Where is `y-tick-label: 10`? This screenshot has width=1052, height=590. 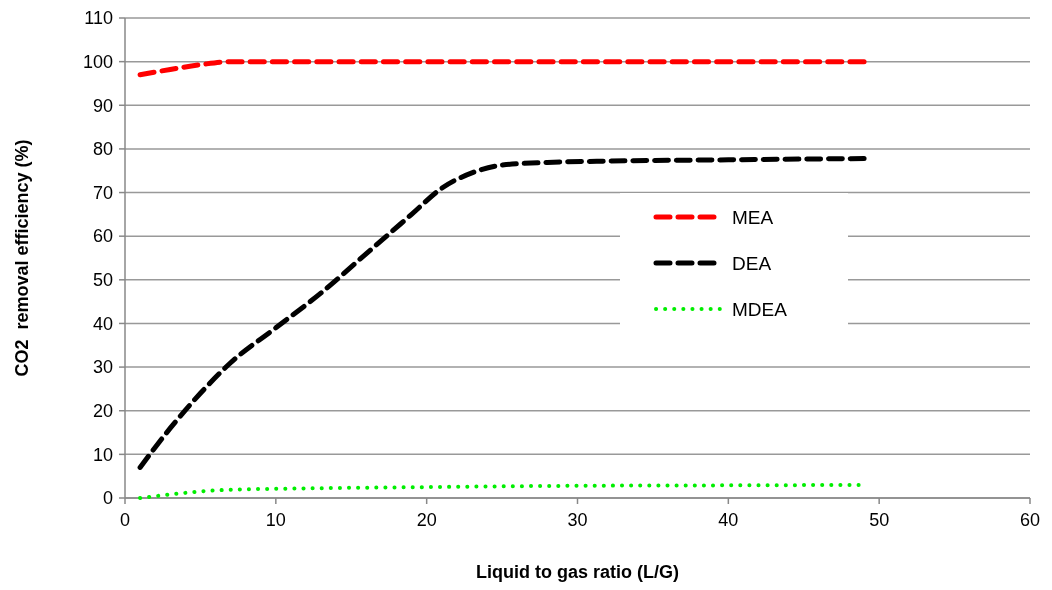 y-tick-label: 10 is located at coordinates (102, 454).